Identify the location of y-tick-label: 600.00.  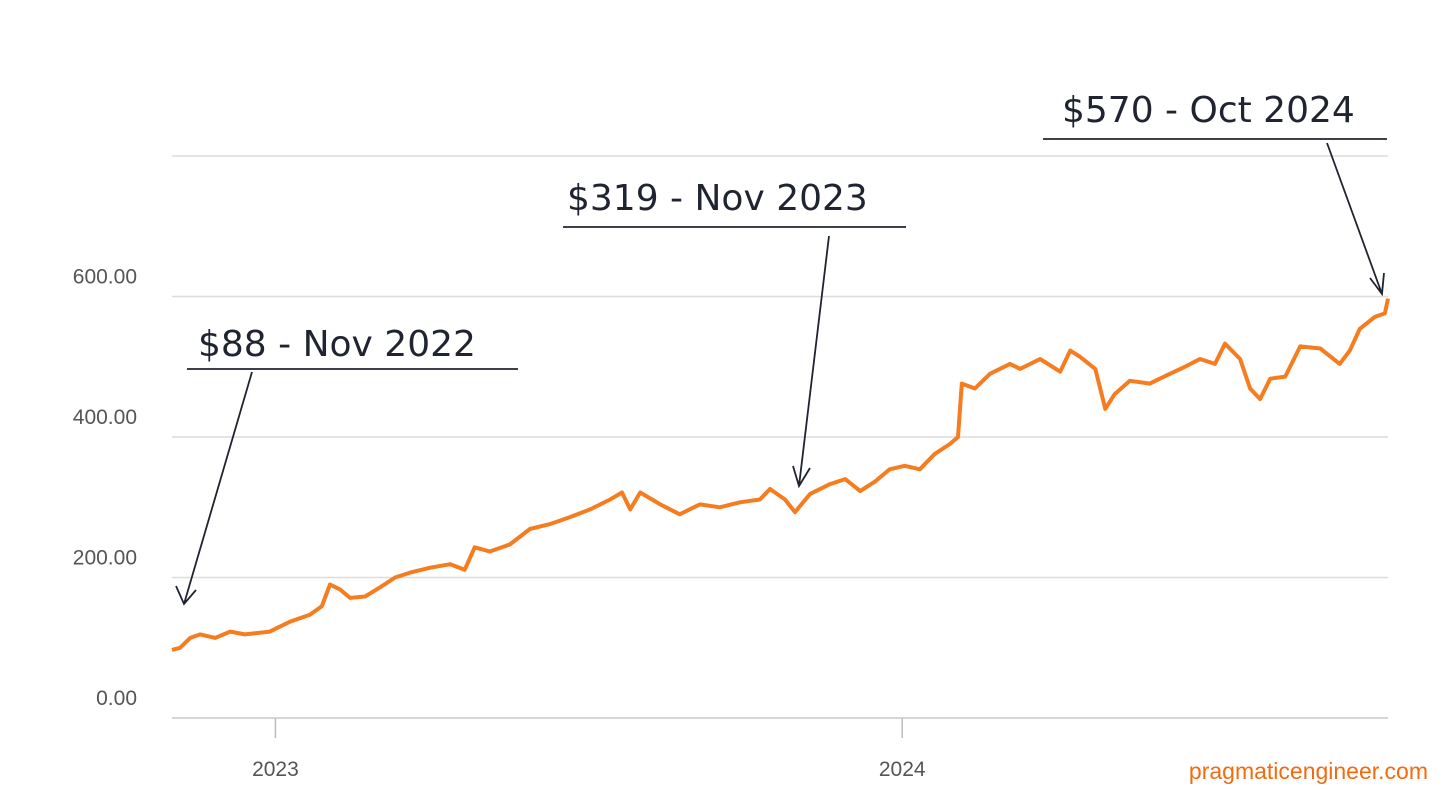
(105, 277).